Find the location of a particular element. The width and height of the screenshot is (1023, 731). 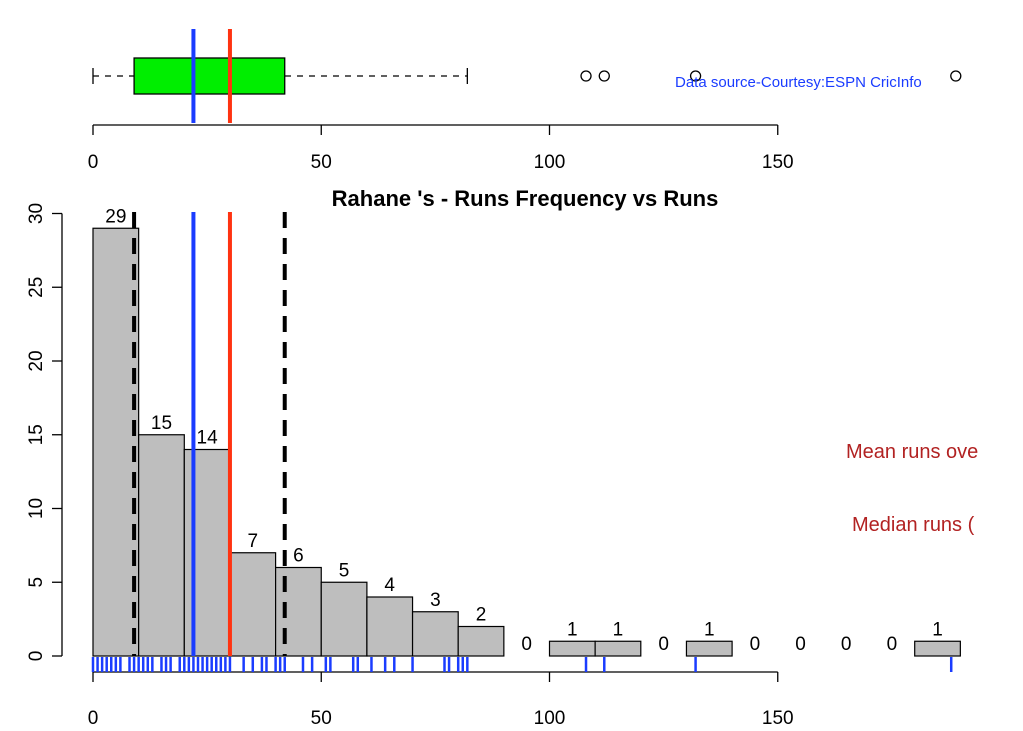

histogram-x-tick-label: 50 is located at coordinates (321, 718).